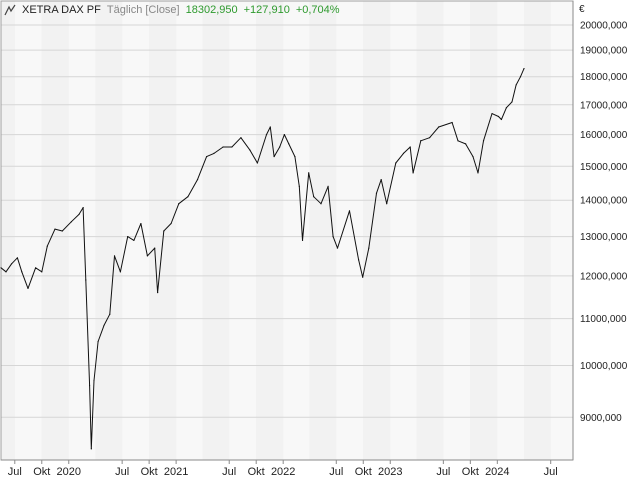 The height and width of the screenshot is (480, 640). I want to click on y-tick-label: 19000,000, so click(604, 51).